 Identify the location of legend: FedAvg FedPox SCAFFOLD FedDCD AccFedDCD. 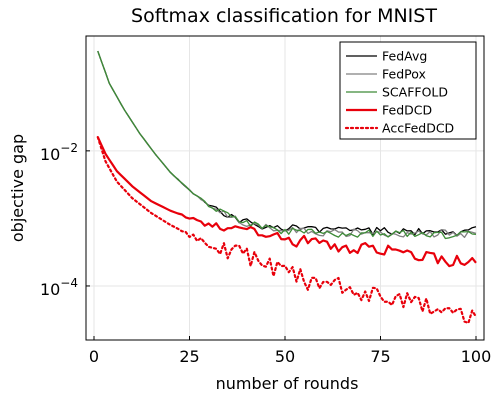
(408, 90).